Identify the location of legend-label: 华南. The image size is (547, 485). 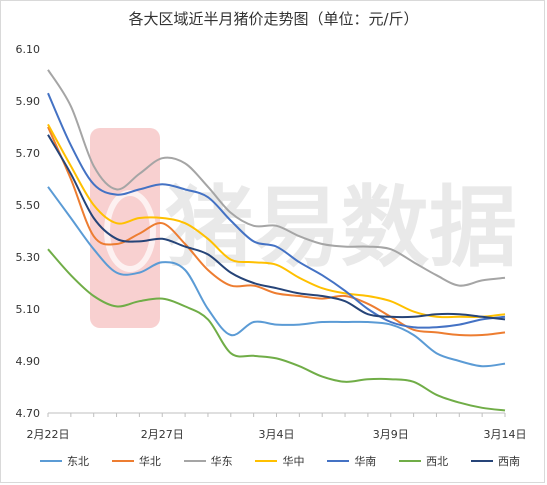
(365, 461).